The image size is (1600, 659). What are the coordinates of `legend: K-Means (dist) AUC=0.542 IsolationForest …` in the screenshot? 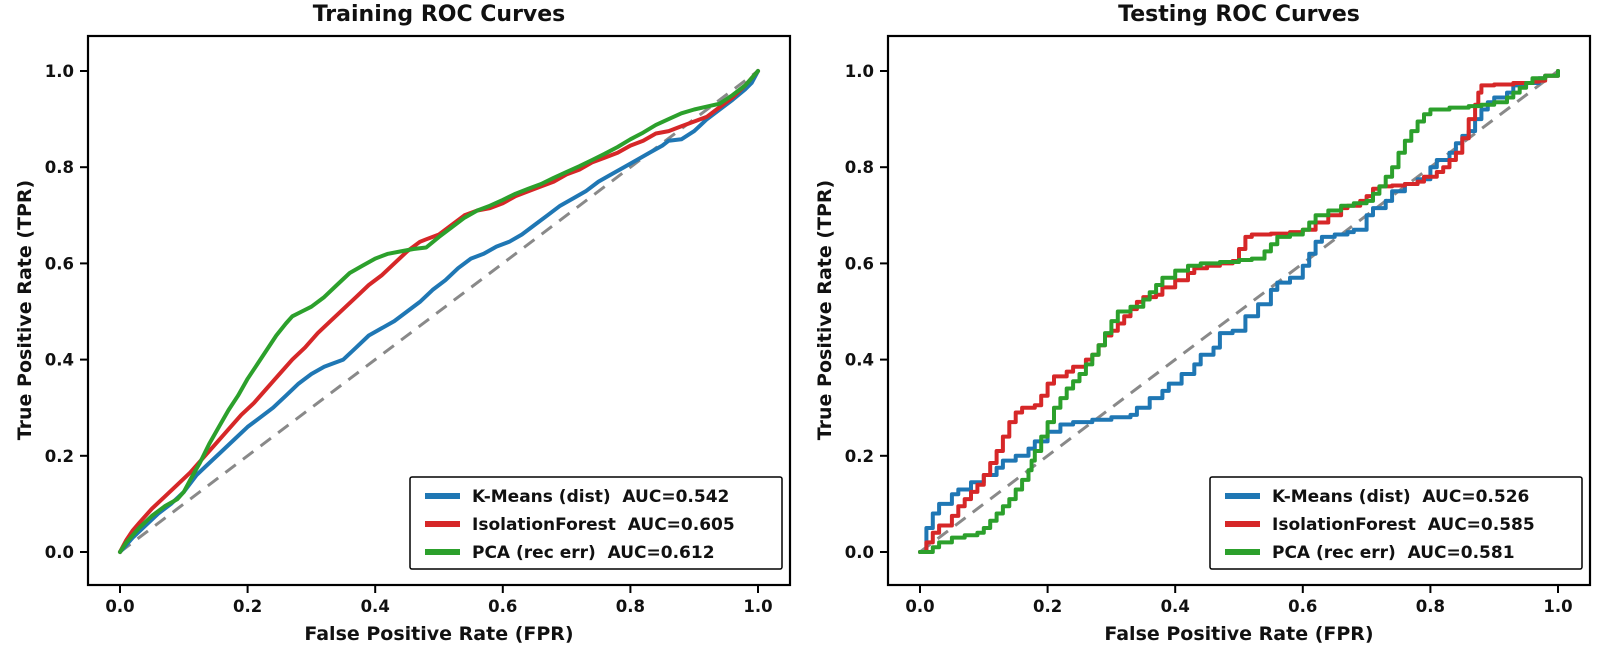 It's located at (596, 523).